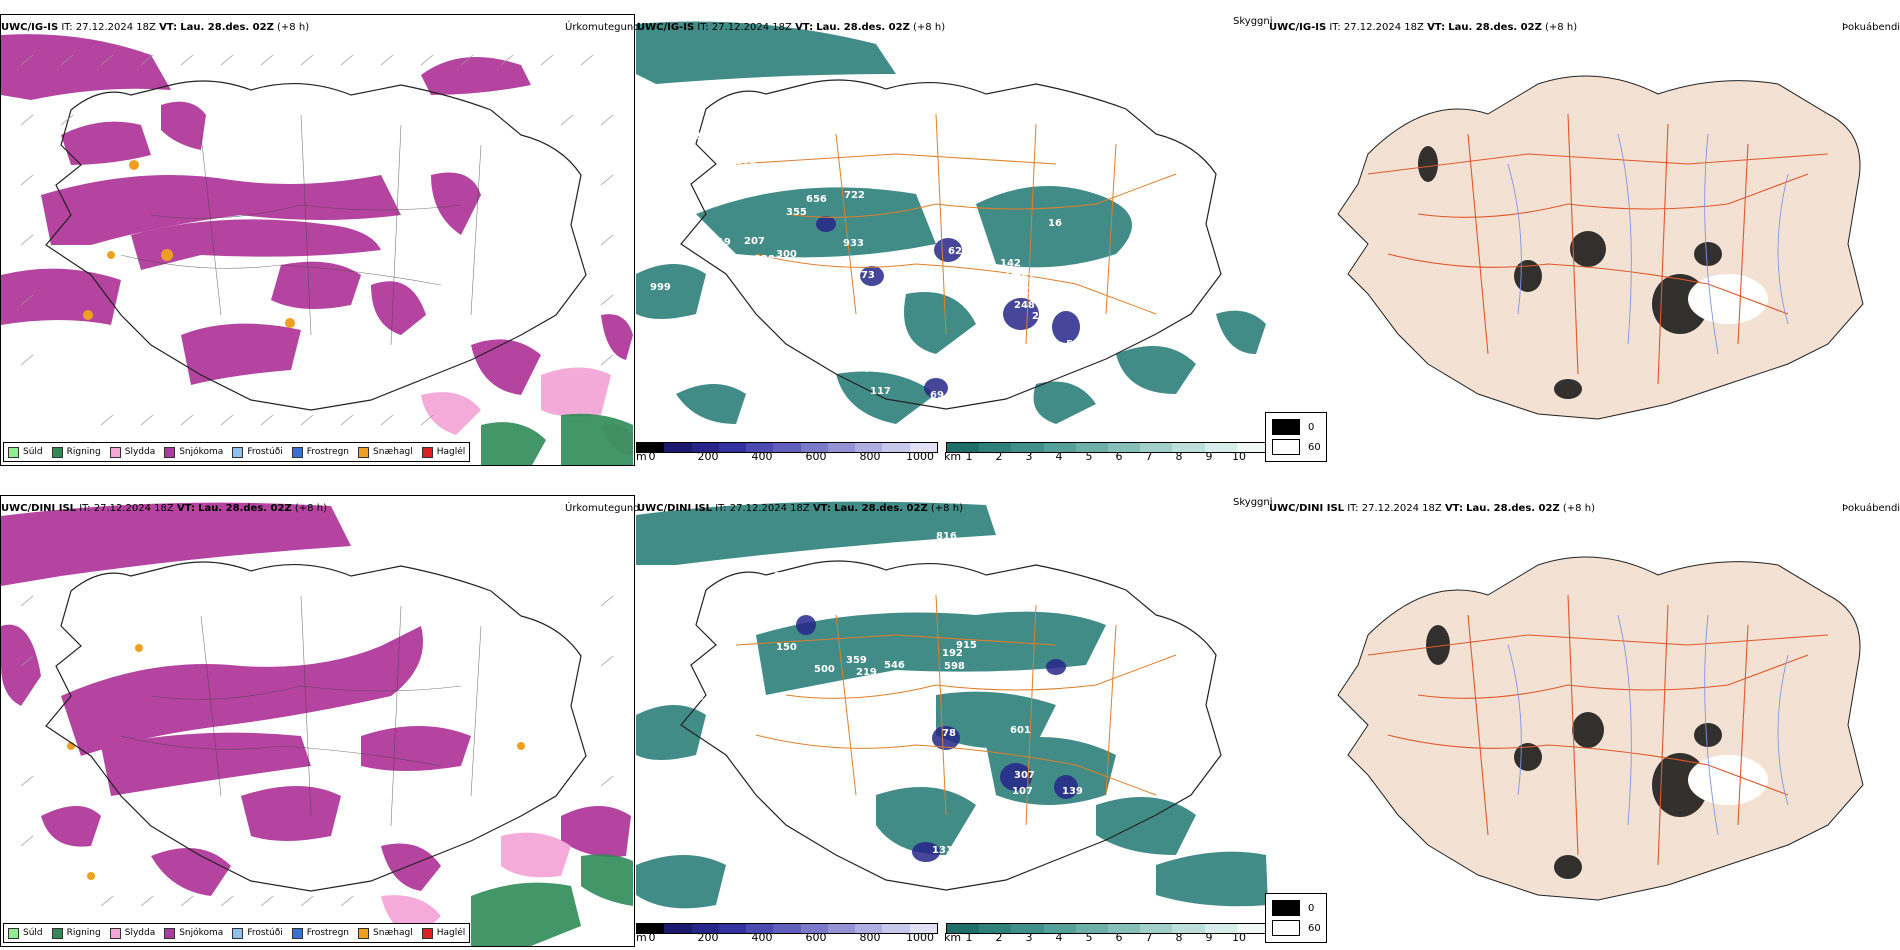 The width and height of the screenshot is (1900, 950). What do you see at coordinates (1072, 791) in the screenshot?
I see `visibility-value-label: 139` at bounding box center [1072, 791].